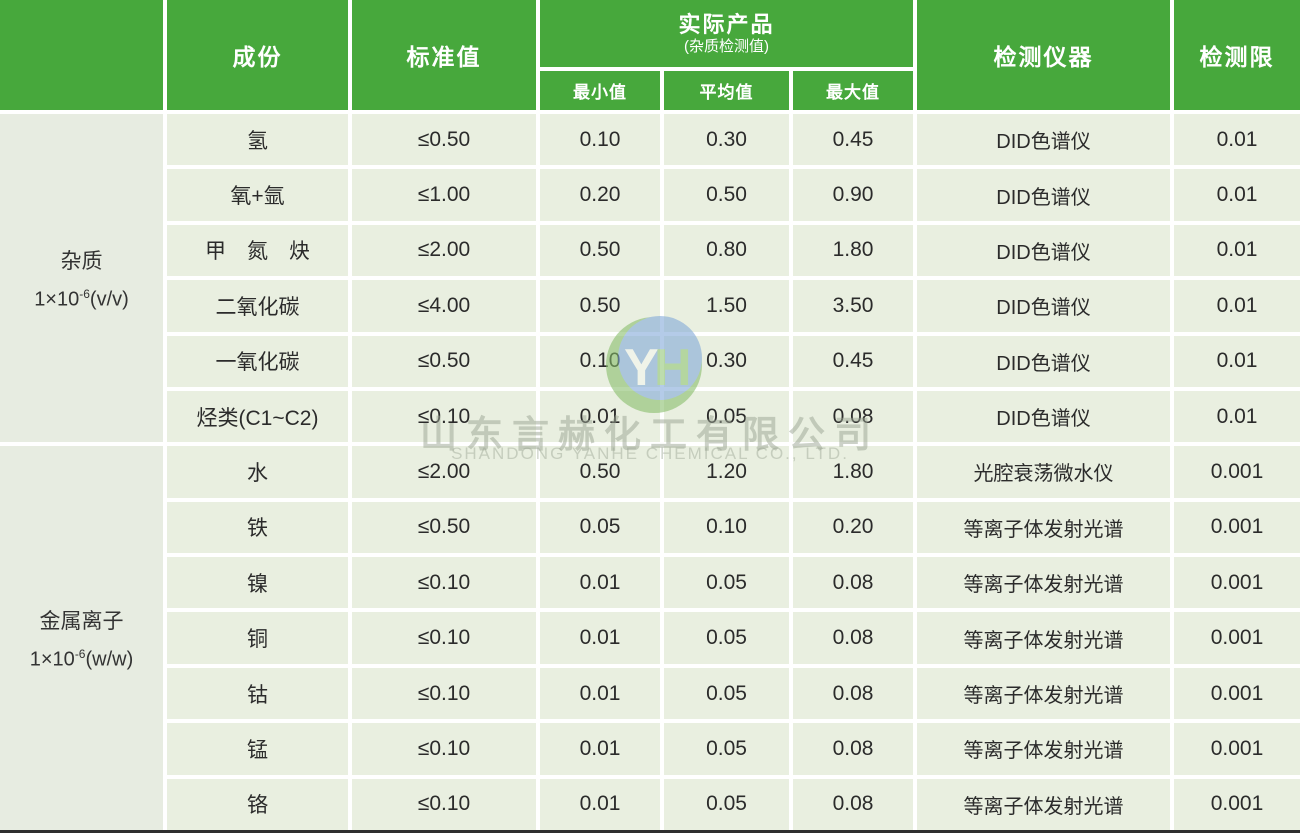  I want to click on cell-max: 3.50, so click(853, 306).